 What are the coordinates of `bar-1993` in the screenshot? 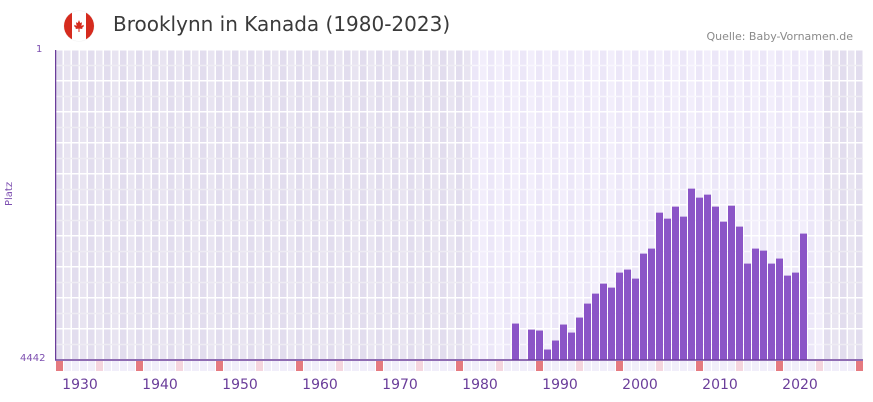 It's located at (579, 338).